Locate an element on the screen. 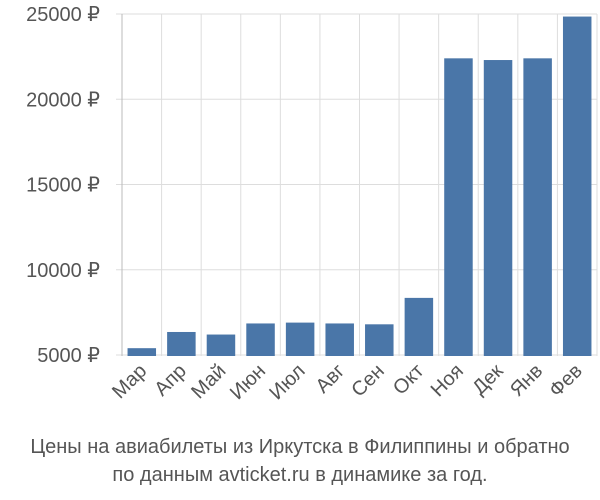  x-tick-label: Дек is located at coordinates (487, 379).